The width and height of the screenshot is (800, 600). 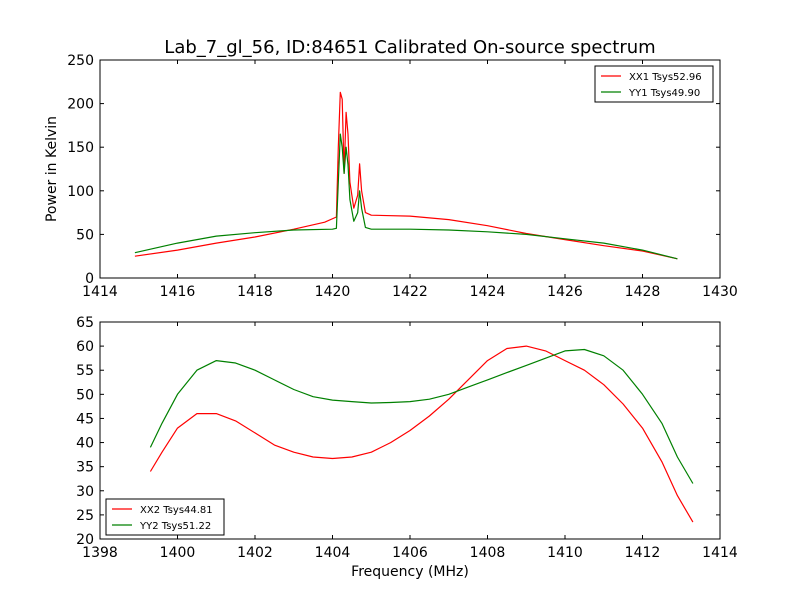 What do you see at coordinates (85, 468) in the screenshot?
I see `y-tick-label-2-4: 35` at bounding box center [85, 468].